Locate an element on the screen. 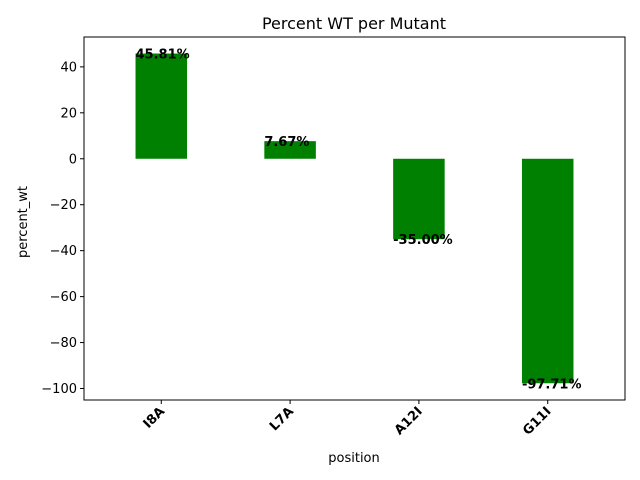 The width and height of the screenshot is (640, 480). data-label-g11i: -97.71% is located at coordinates (552, 384).